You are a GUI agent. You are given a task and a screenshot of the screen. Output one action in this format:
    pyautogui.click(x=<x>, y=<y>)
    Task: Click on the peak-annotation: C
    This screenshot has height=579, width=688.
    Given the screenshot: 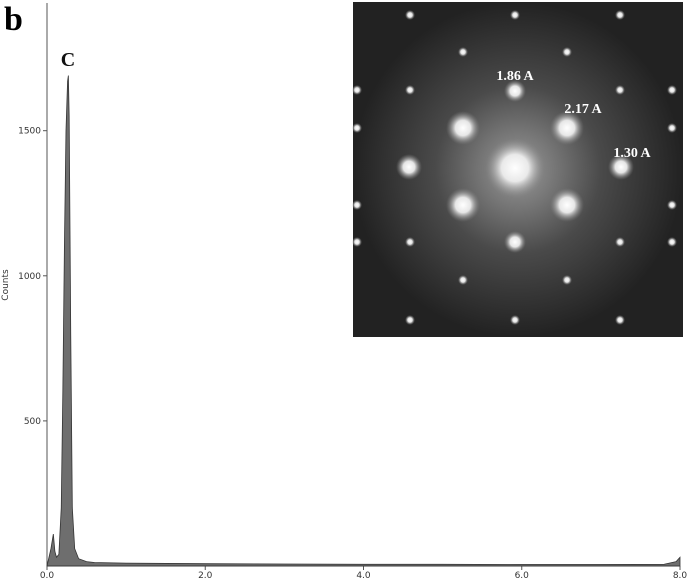 What is the action you would take?
    pyautogui.click(x=68, y=60)
    